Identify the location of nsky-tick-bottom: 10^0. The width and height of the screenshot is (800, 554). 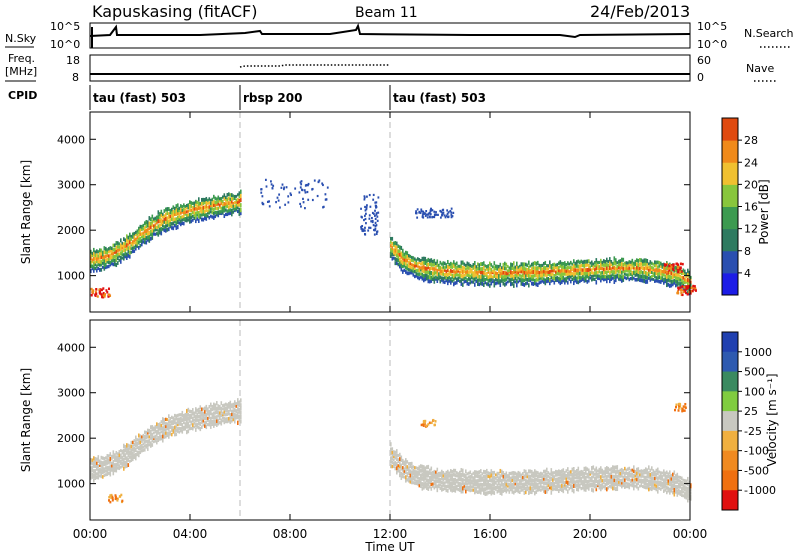
(65, 44).